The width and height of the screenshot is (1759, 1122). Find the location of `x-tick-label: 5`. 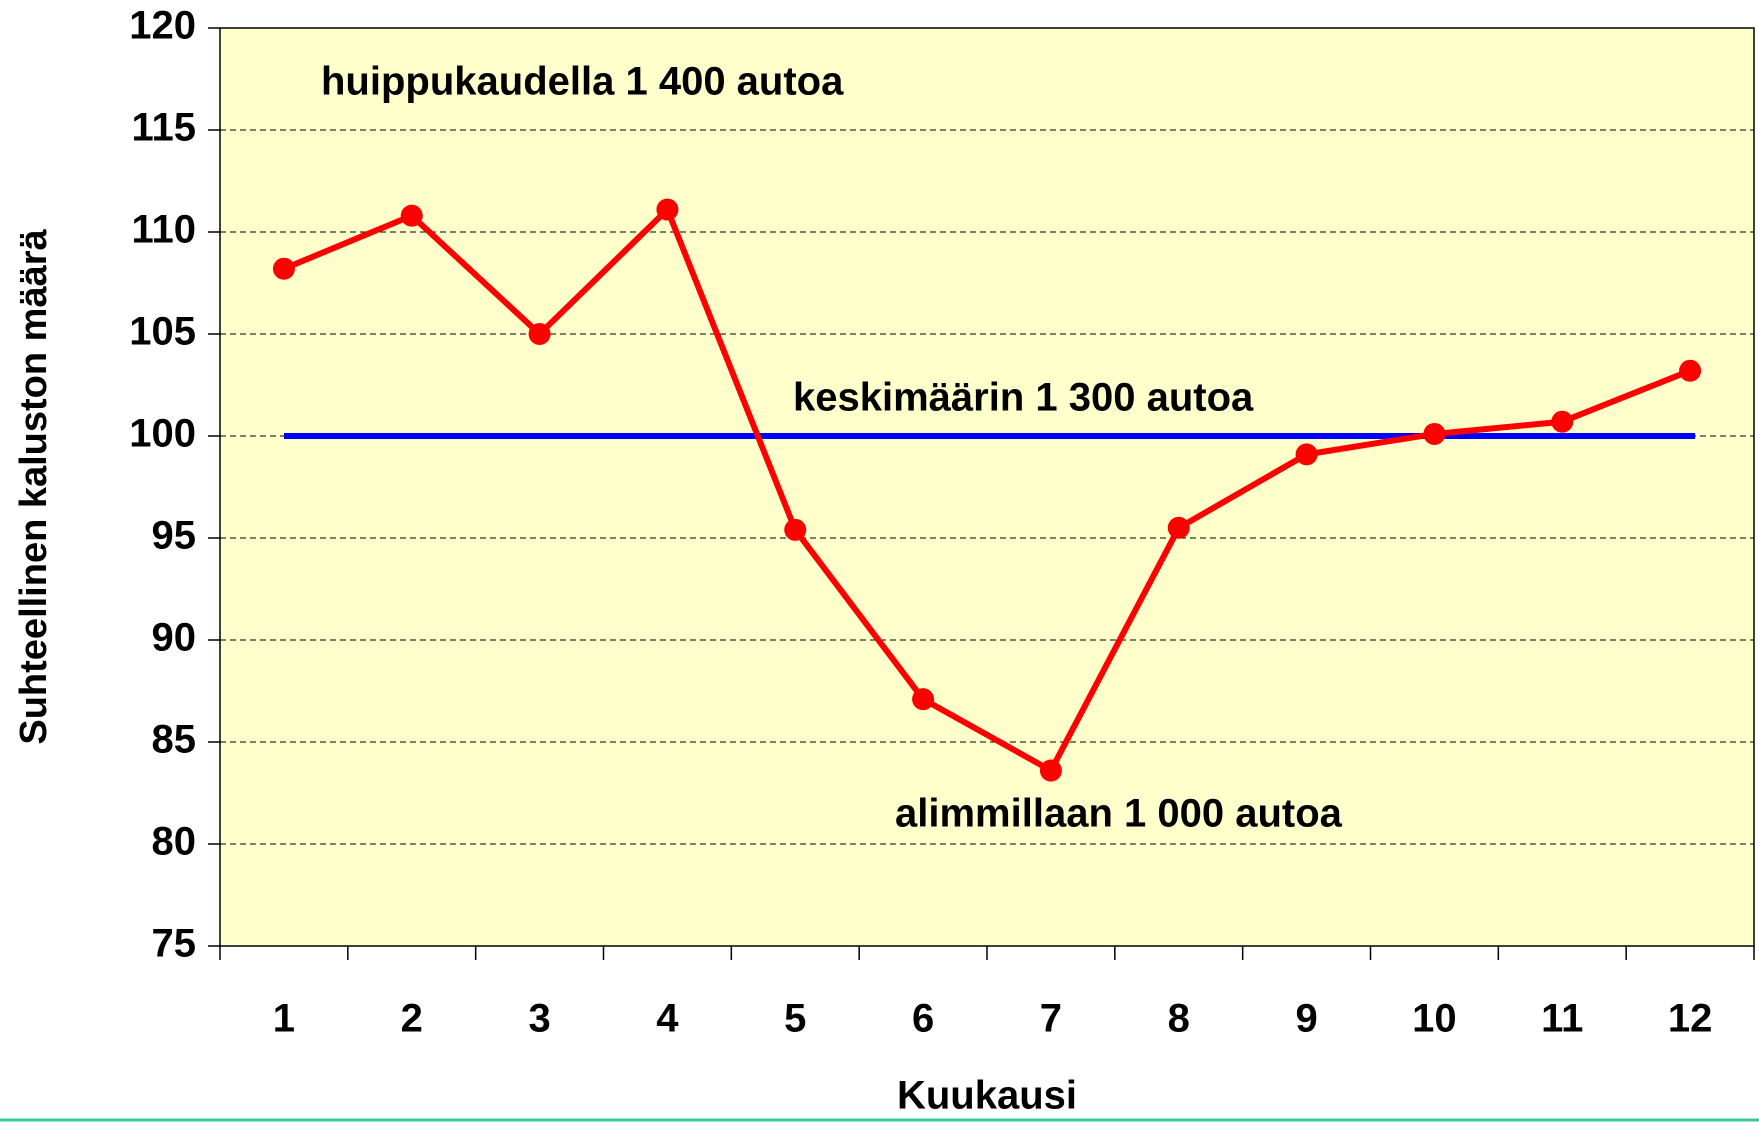

x-tick-label: 5 is located at coordinates (795, 1019).